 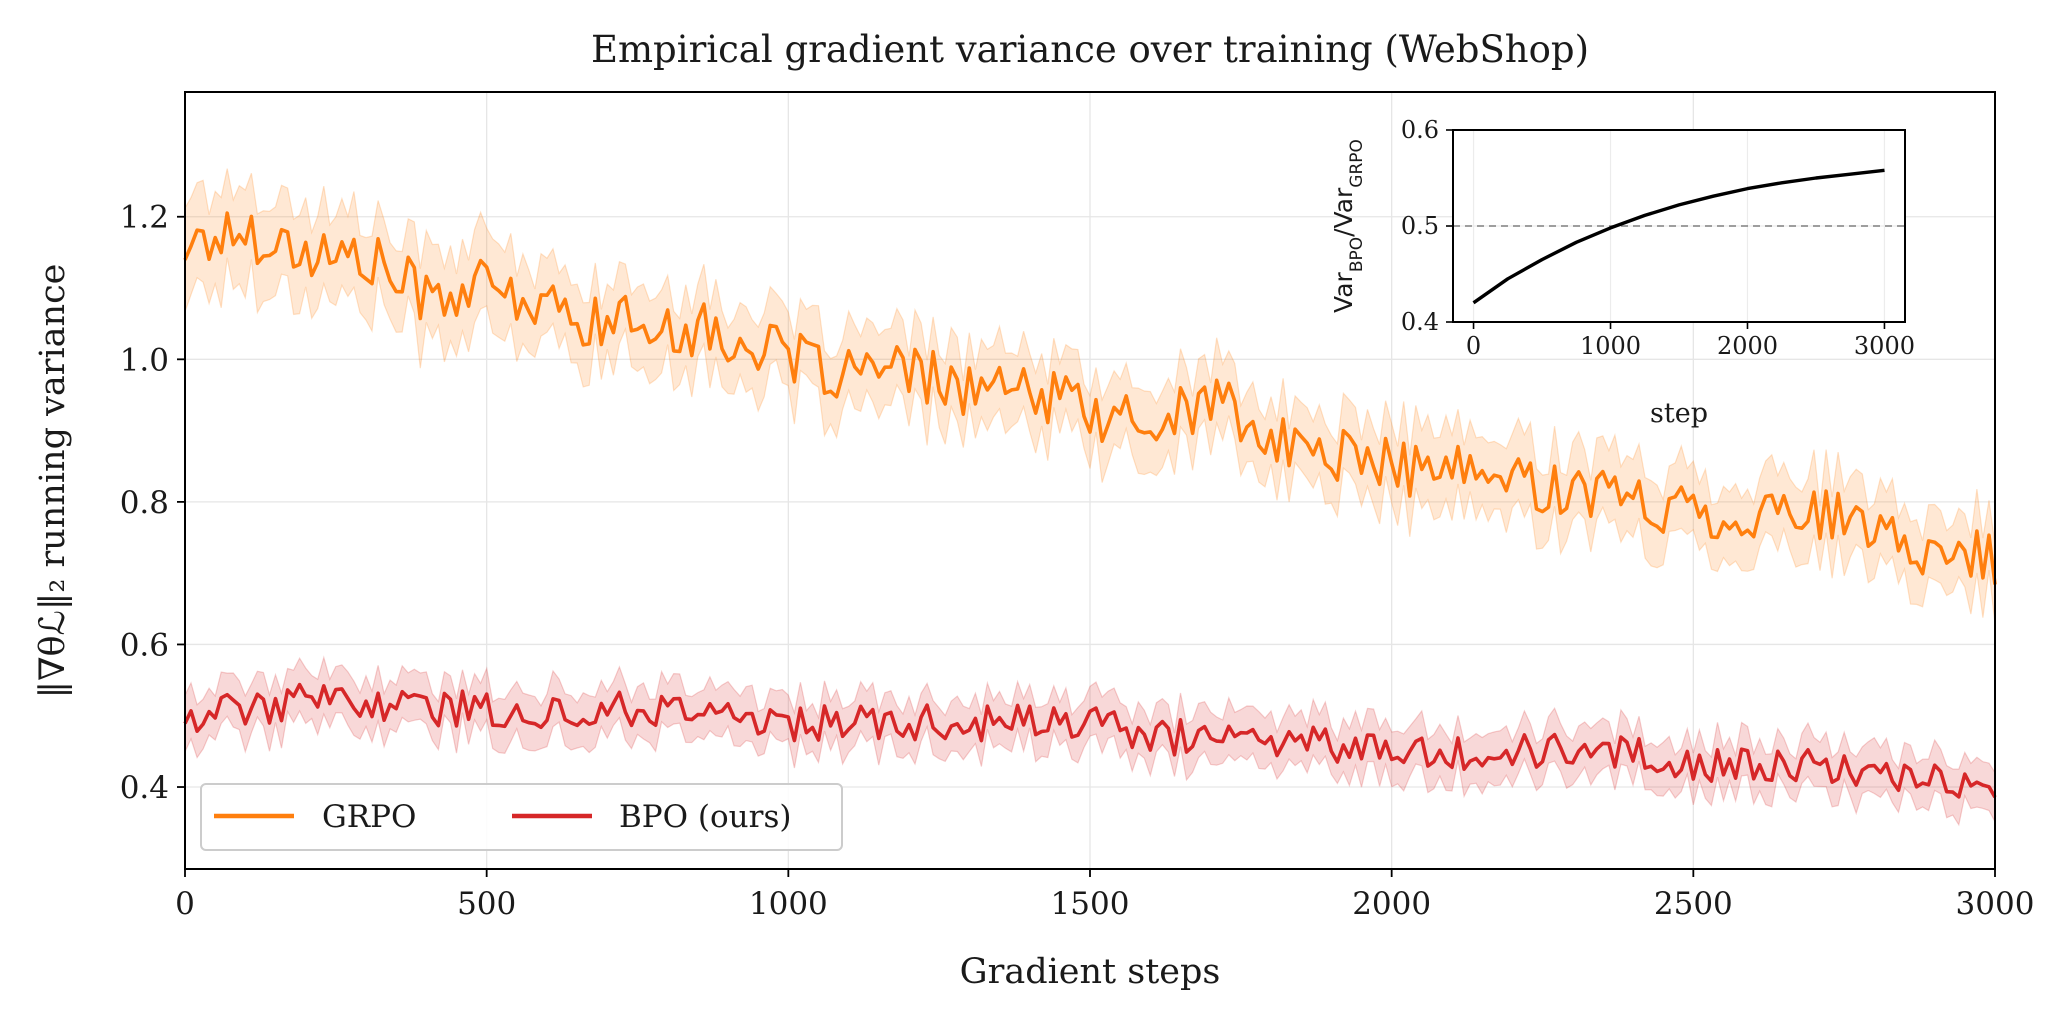 What do you see at coordinates (369, 817) in the screenshot?
I see `legend-label-grpo: GRPO` at bounding box center [369, 817].